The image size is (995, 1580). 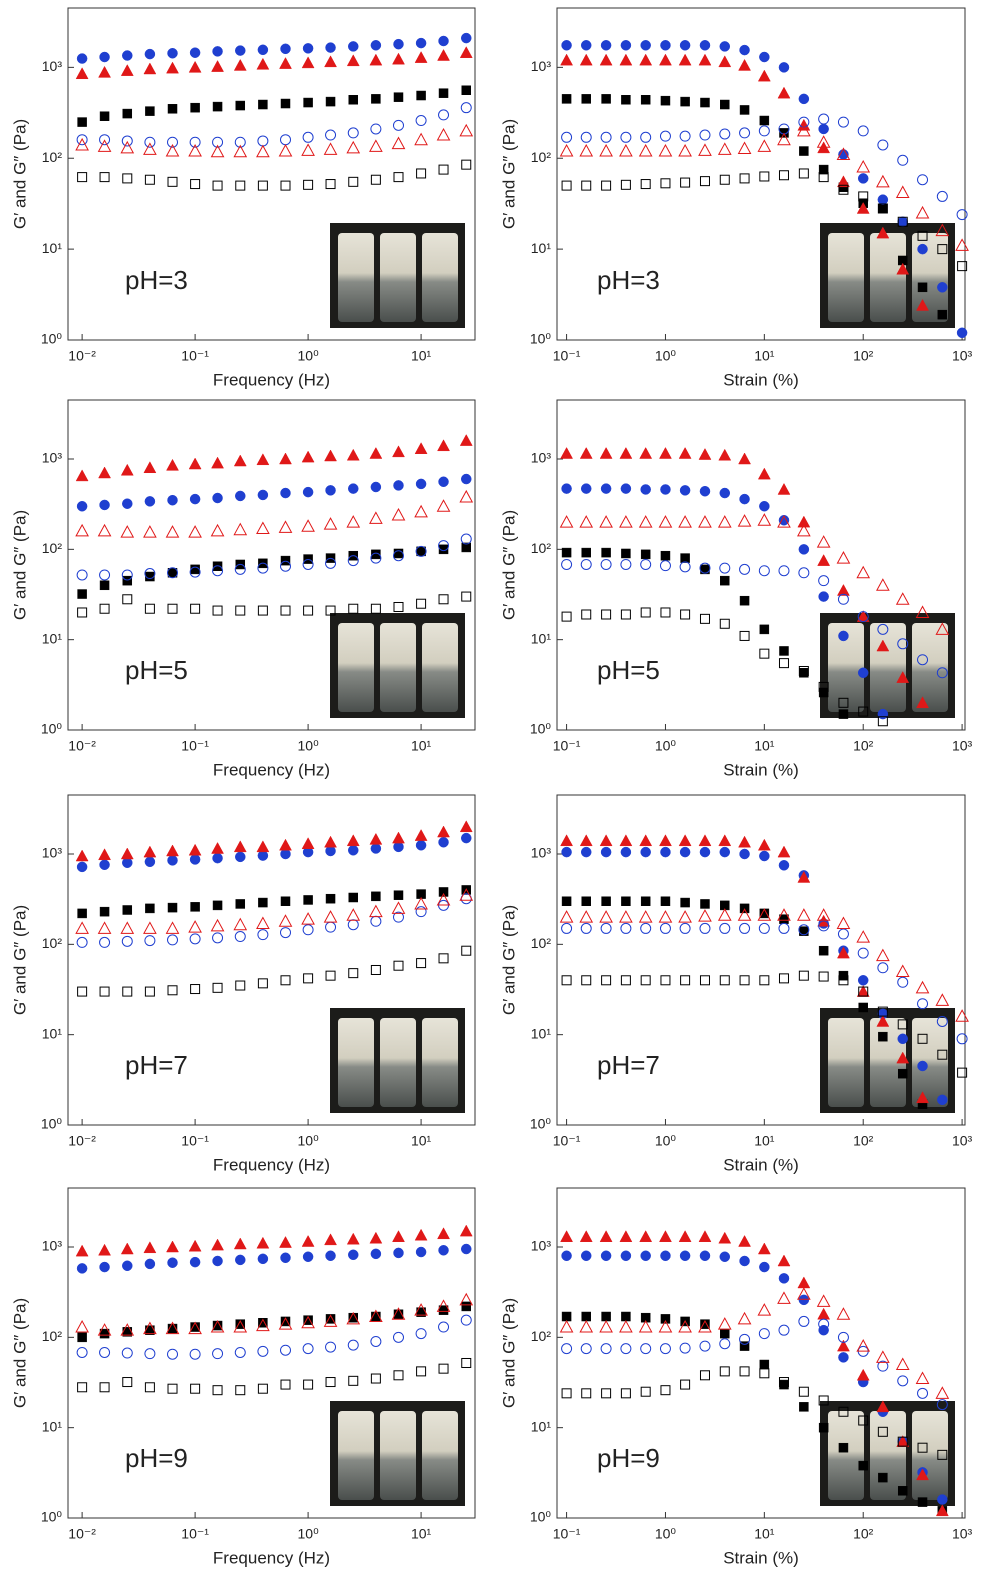 I want to click on plot-frame, so click(x=271, y=960).